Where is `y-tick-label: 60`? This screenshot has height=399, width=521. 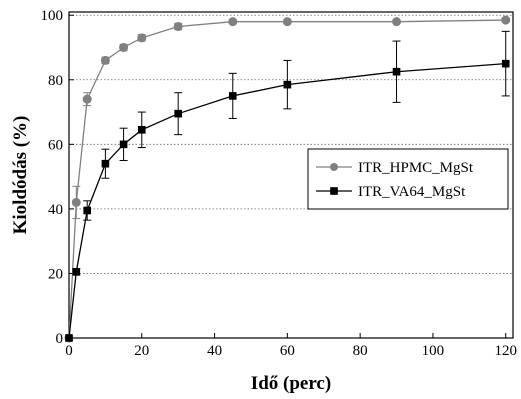
y-tick-label: 60 is located at coordinates (55, 145).